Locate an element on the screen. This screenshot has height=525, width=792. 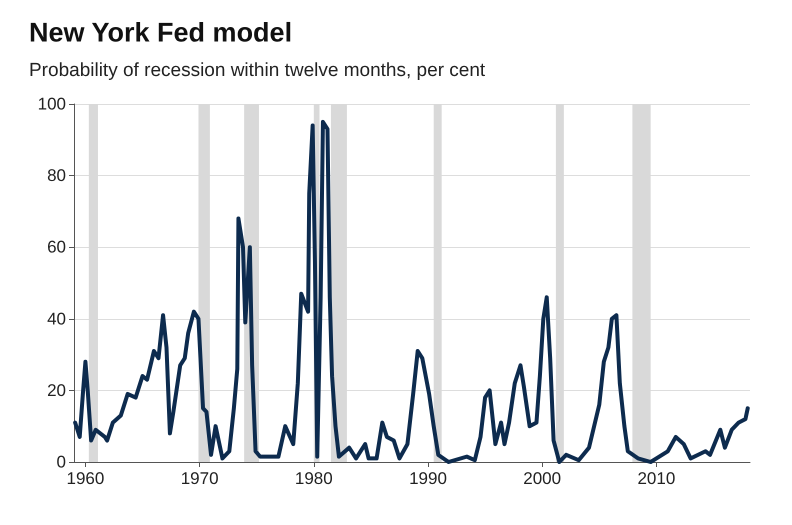
y-tick-label: 40 is located at coordinates (56, 318).